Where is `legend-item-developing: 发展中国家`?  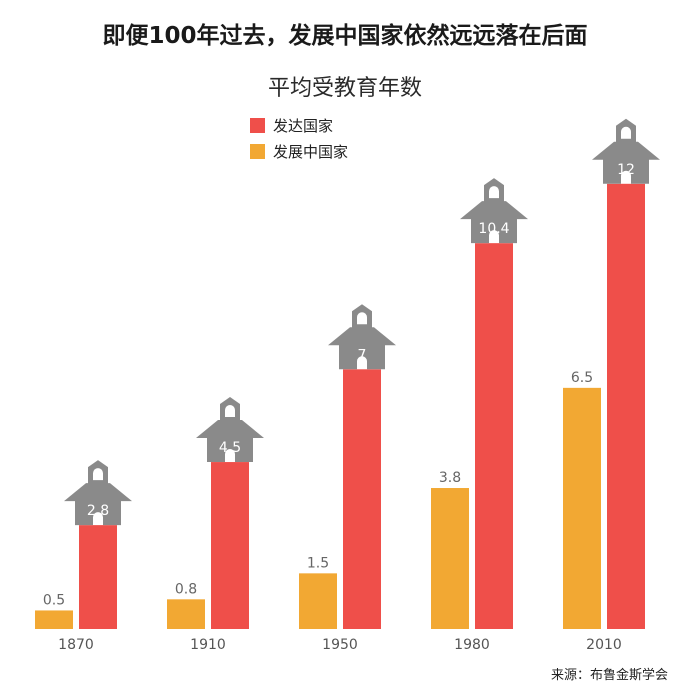 legend-item-developing: 发展中国家 is located at coordinates (299, 151).